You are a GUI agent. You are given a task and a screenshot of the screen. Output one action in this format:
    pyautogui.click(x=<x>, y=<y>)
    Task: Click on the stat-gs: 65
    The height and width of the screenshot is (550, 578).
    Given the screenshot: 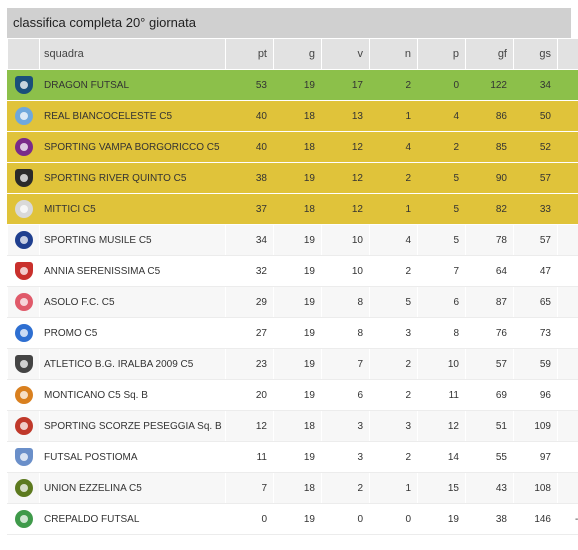 What is the action you would take?
    pyautogui.click(x=535, y=302)
    